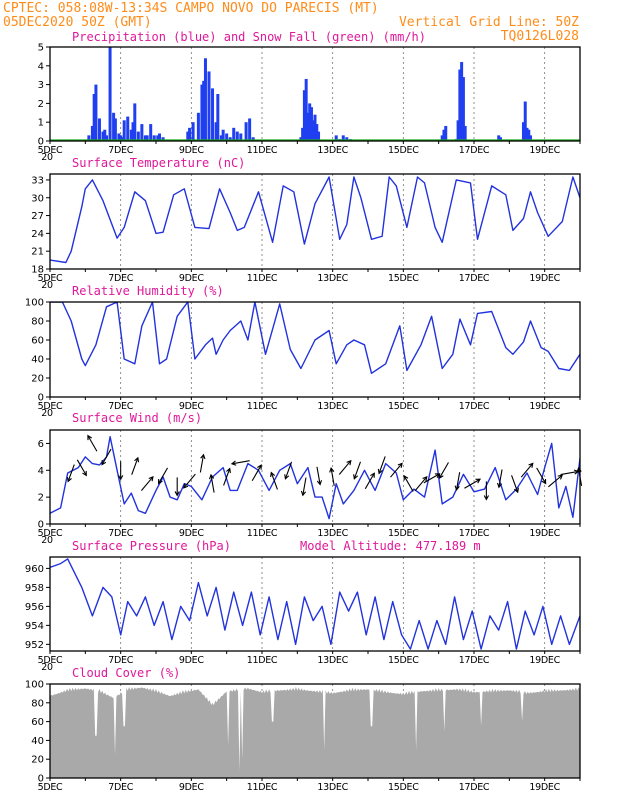 The height and width of the screenshot is (800, 618). Describe the element at coordinates (34, 626) in the screenshot. I see `y-tick-label: 954` at that location.